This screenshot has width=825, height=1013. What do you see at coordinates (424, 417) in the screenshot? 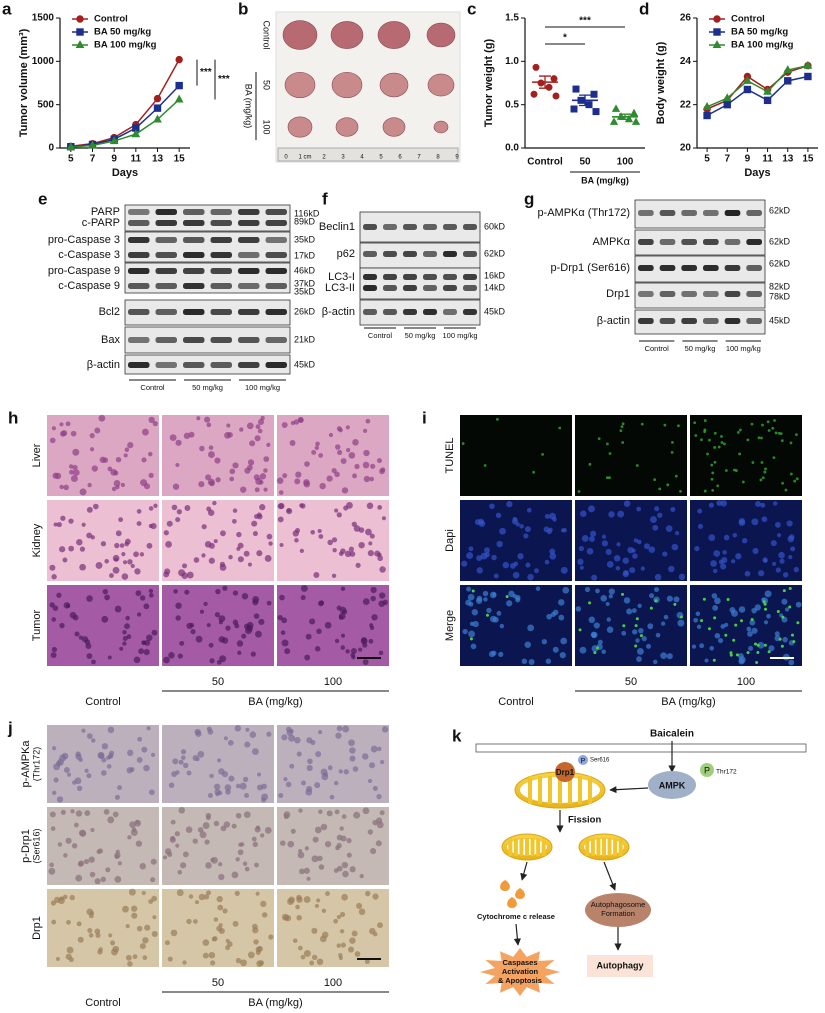
I see `panel-letter: i` at bounding box center [424, 417].